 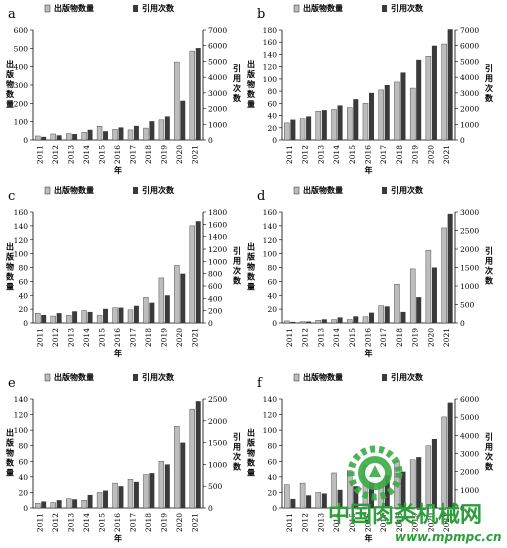 I want to click on x-tick-label: 2014, so click(x=86, y=337).